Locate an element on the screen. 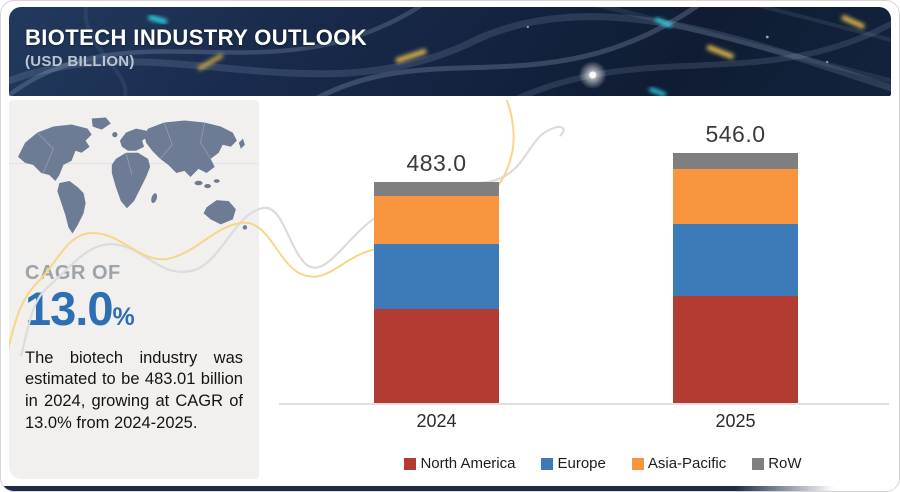 Image resolution: width=900 pixels, height=492 pixels. bar-segment-row-2025 is located at coordinates (735, 161).